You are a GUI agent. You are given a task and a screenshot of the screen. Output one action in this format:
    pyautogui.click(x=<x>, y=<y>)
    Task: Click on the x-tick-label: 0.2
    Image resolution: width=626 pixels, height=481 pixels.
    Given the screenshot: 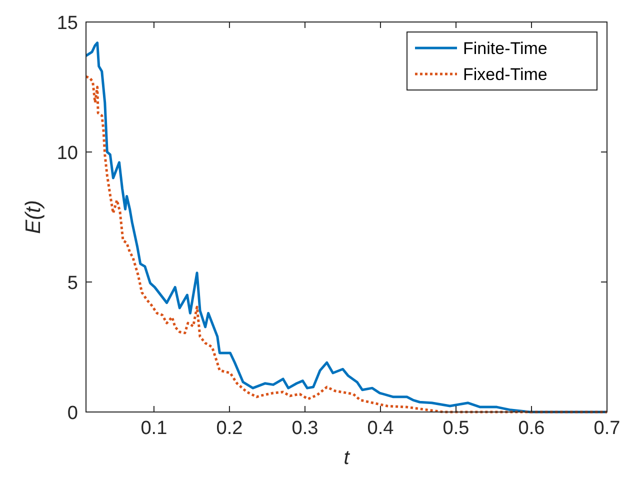 What is the action you would take?
    pyautogui.click(x=229, y=428)
    